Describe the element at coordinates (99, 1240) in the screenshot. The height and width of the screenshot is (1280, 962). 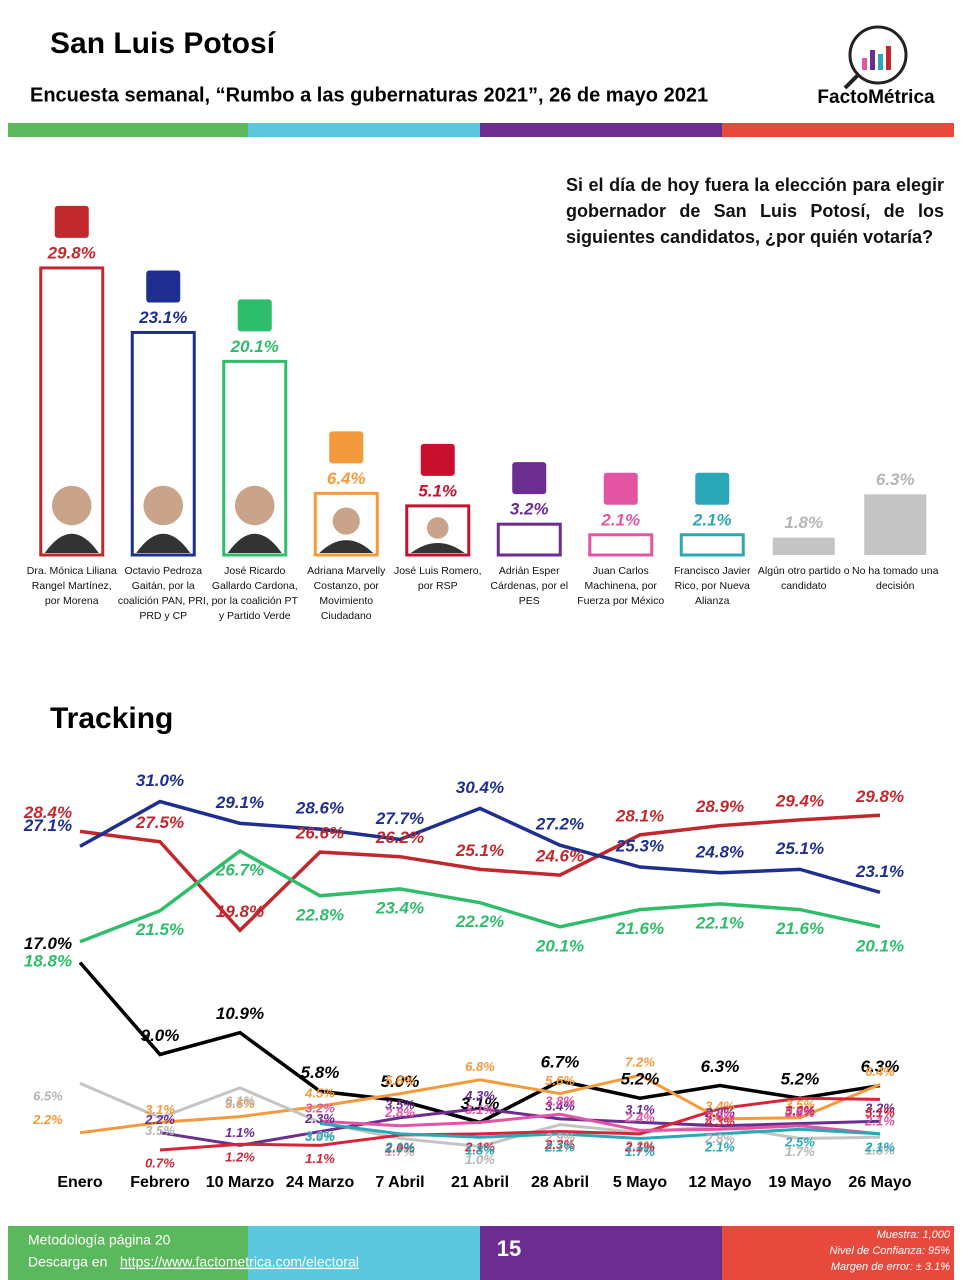
I see `footer-method: Metodología página 20` at that location.